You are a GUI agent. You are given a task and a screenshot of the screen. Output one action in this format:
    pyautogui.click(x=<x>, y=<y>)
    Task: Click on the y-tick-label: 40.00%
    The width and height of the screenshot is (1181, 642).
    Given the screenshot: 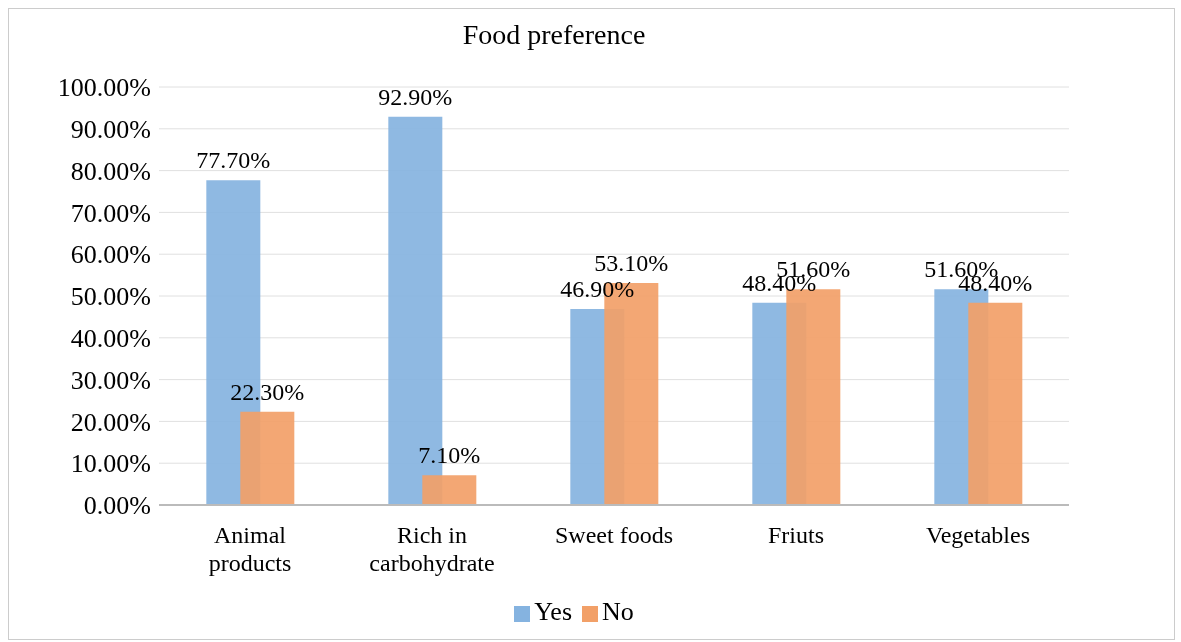 What is the action you would take?
    pyautogui.click(x=110, y=339)
    